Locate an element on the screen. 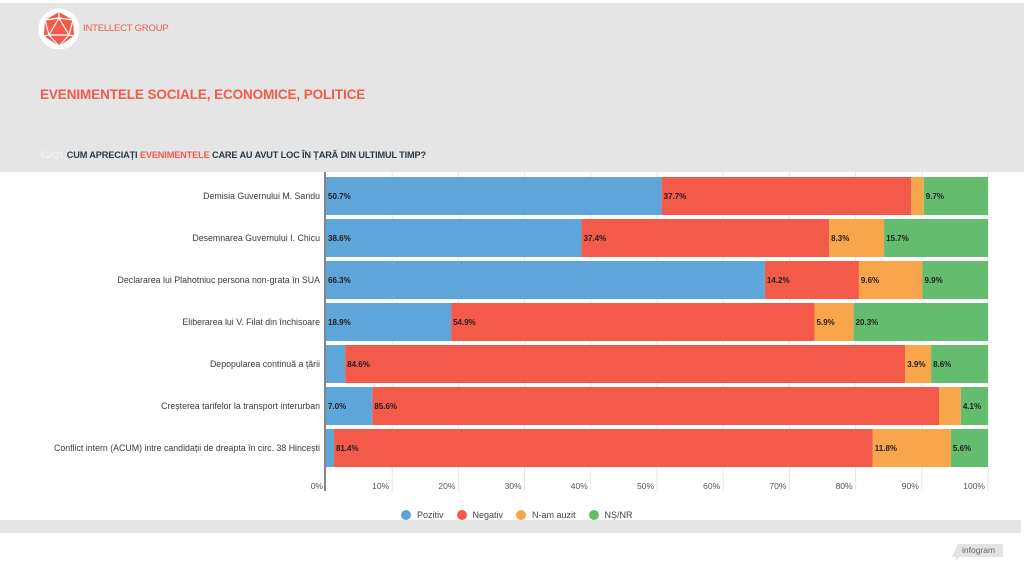 This screenshot has width=1024, height=575. data-label: 9.9% is located at coordinates (933, 280).